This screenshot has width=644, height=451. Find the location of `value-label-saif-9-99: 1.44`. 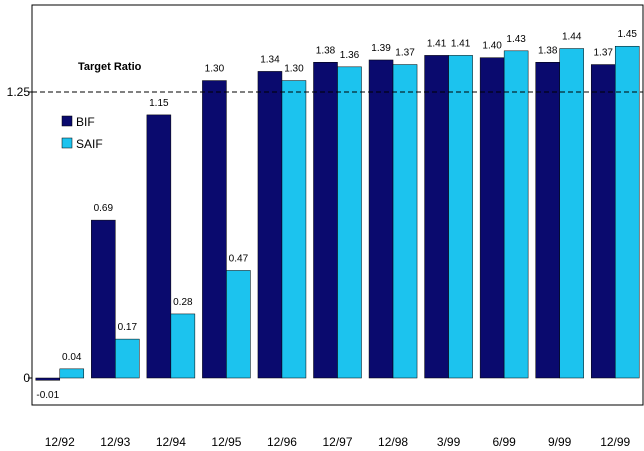

value-label-saif-9-99: 1.44 is located at coordinates (572, 37).